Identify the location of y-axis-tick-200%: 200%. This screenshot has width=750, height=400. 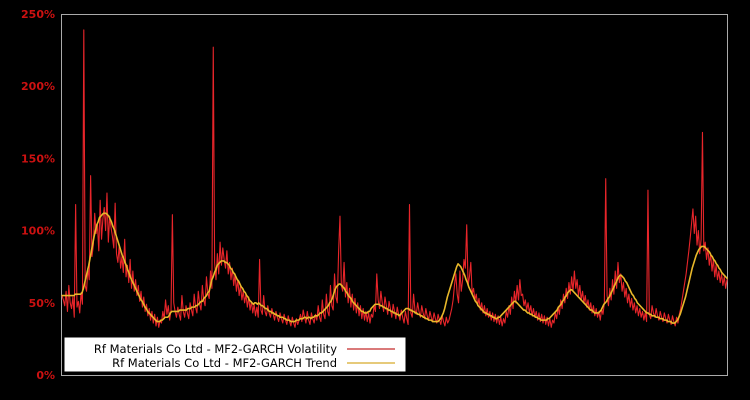
(38, 86).